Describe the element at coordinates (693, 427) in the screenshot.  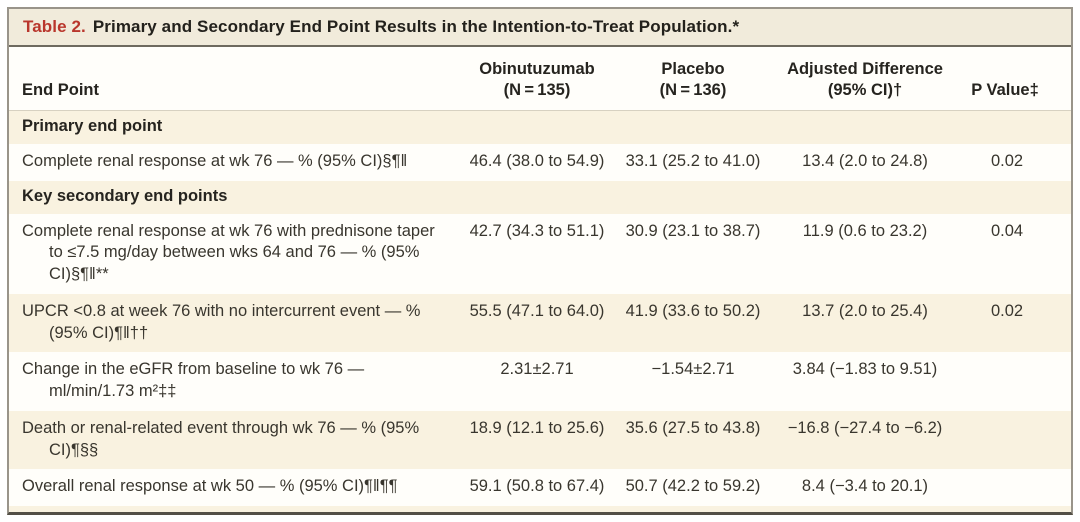
I see `placebo-value: 35.6 (27.5 to 43.8)` at that location.